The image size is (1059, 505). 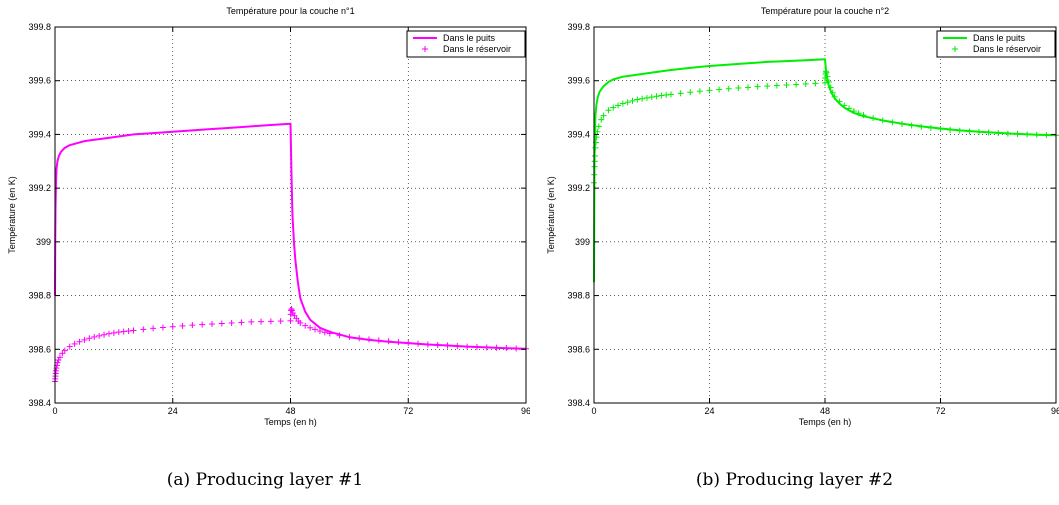 What do you see at coordinates (290, 422) in the screenshot?
I see `x-axis-label: Temps (en h)` at bounding box center [290, 422].